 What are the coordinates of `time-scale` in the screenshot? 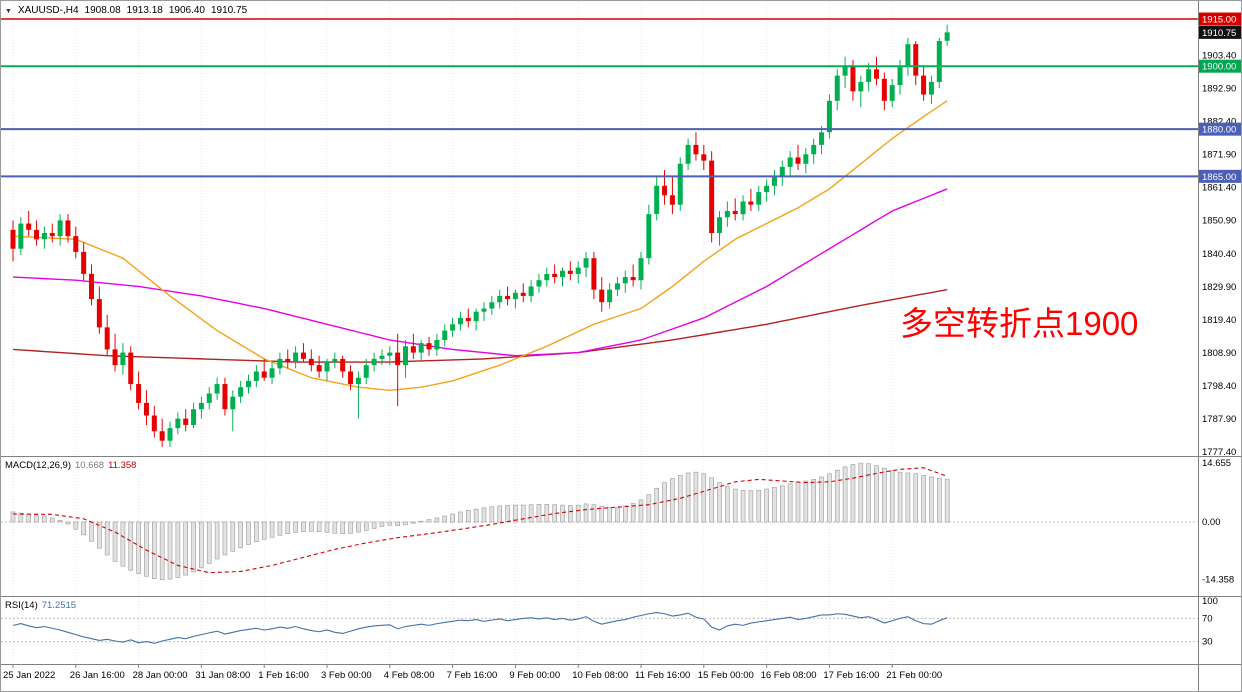 It's located at (599, 678).